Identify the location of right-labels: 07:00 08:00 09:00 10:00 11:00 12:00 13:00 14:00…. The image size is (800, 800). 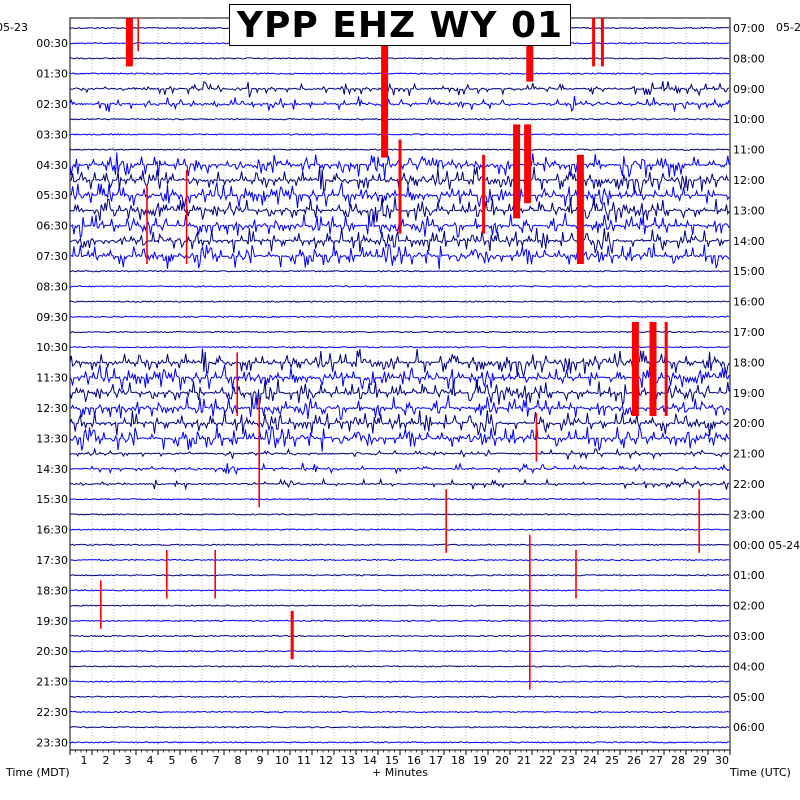
(766, 378).